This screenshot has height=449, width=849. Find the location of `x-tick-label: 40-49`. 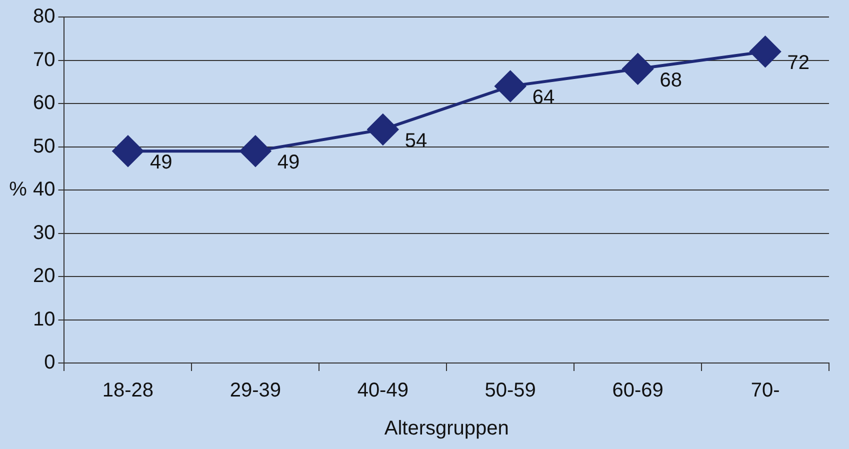

x-tick-label: 40-49 is located at coordinates (382, 391).